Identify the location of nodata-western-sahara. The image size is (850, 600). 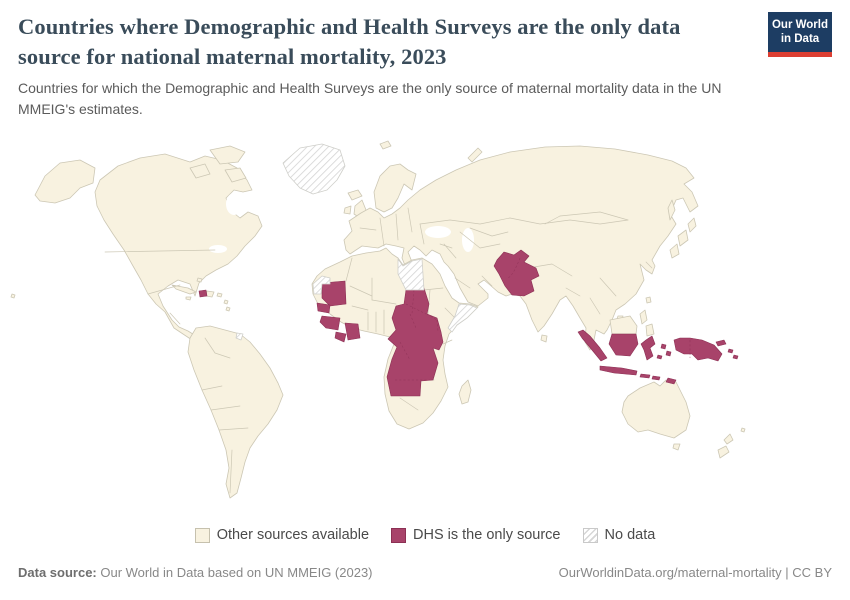
(321, 285).